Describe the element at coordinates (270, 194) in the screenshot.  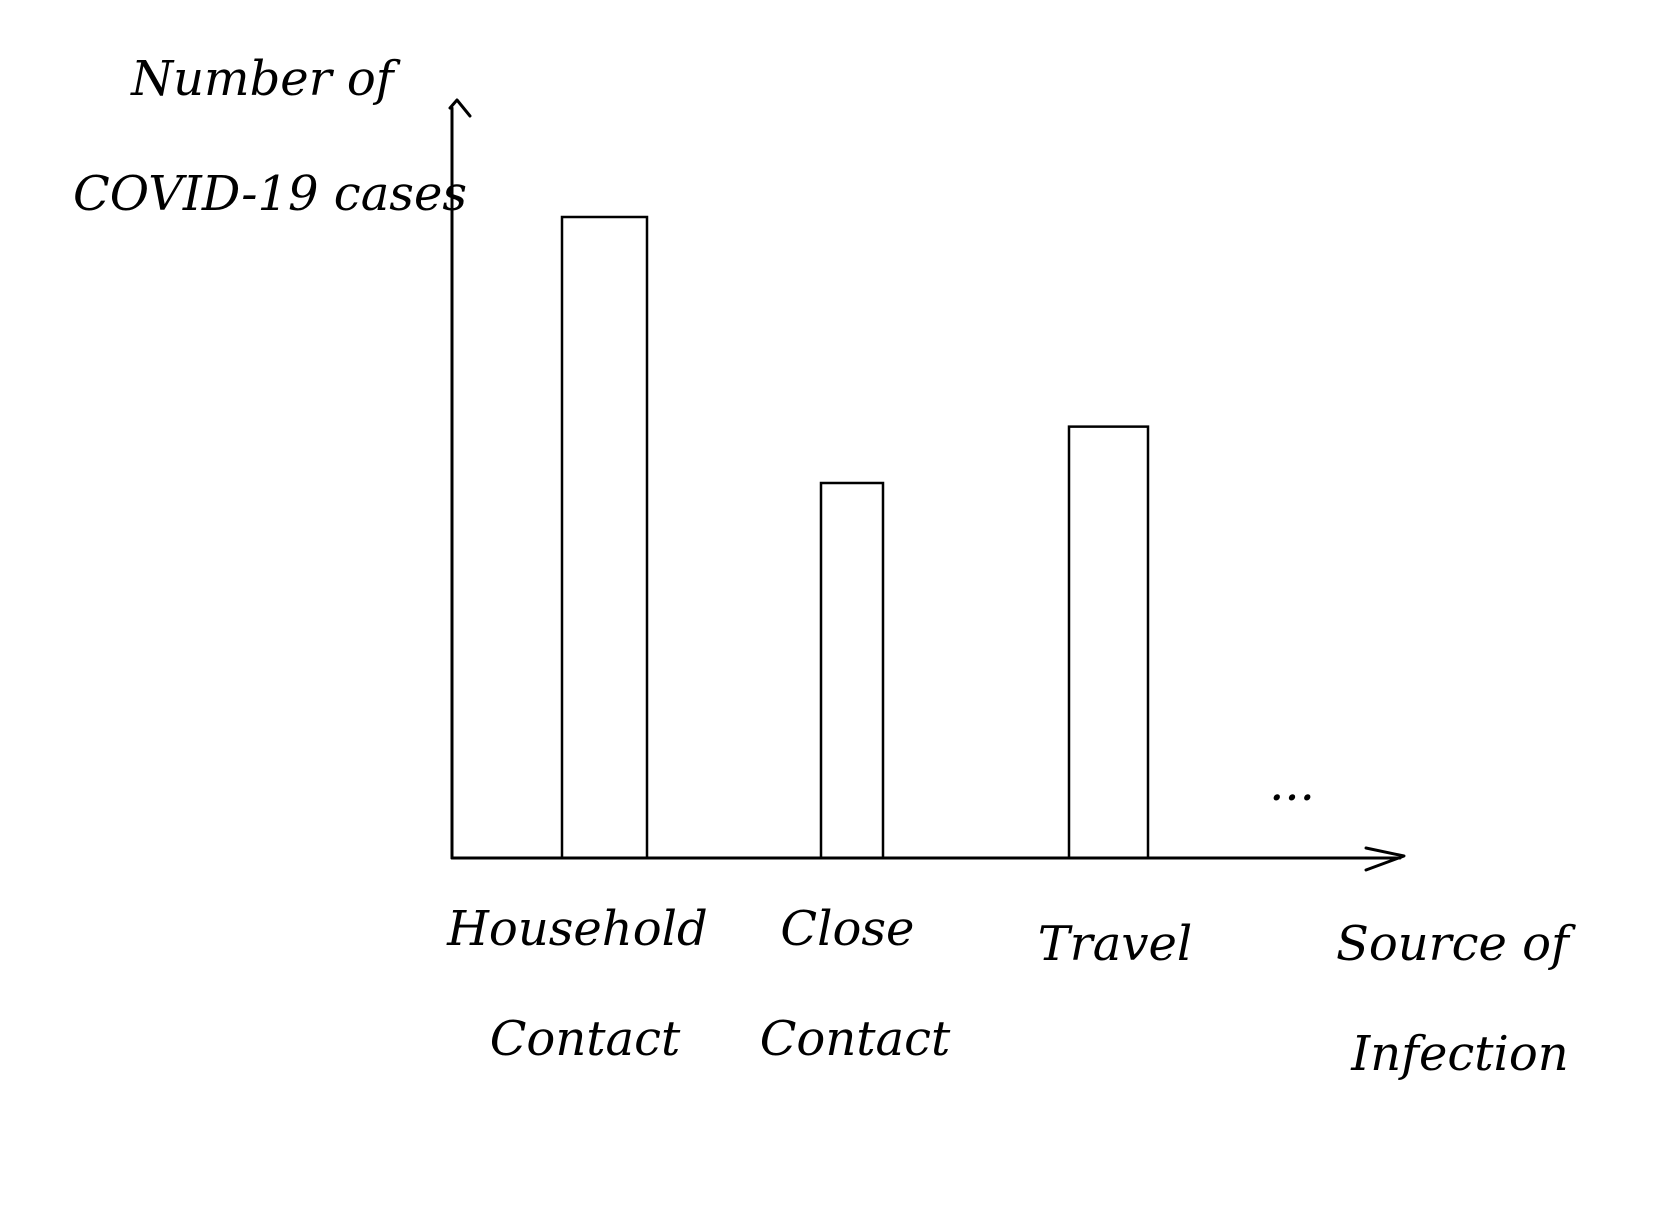
I see `y-axis-label-line-2: COVID-19 cases` at that location.